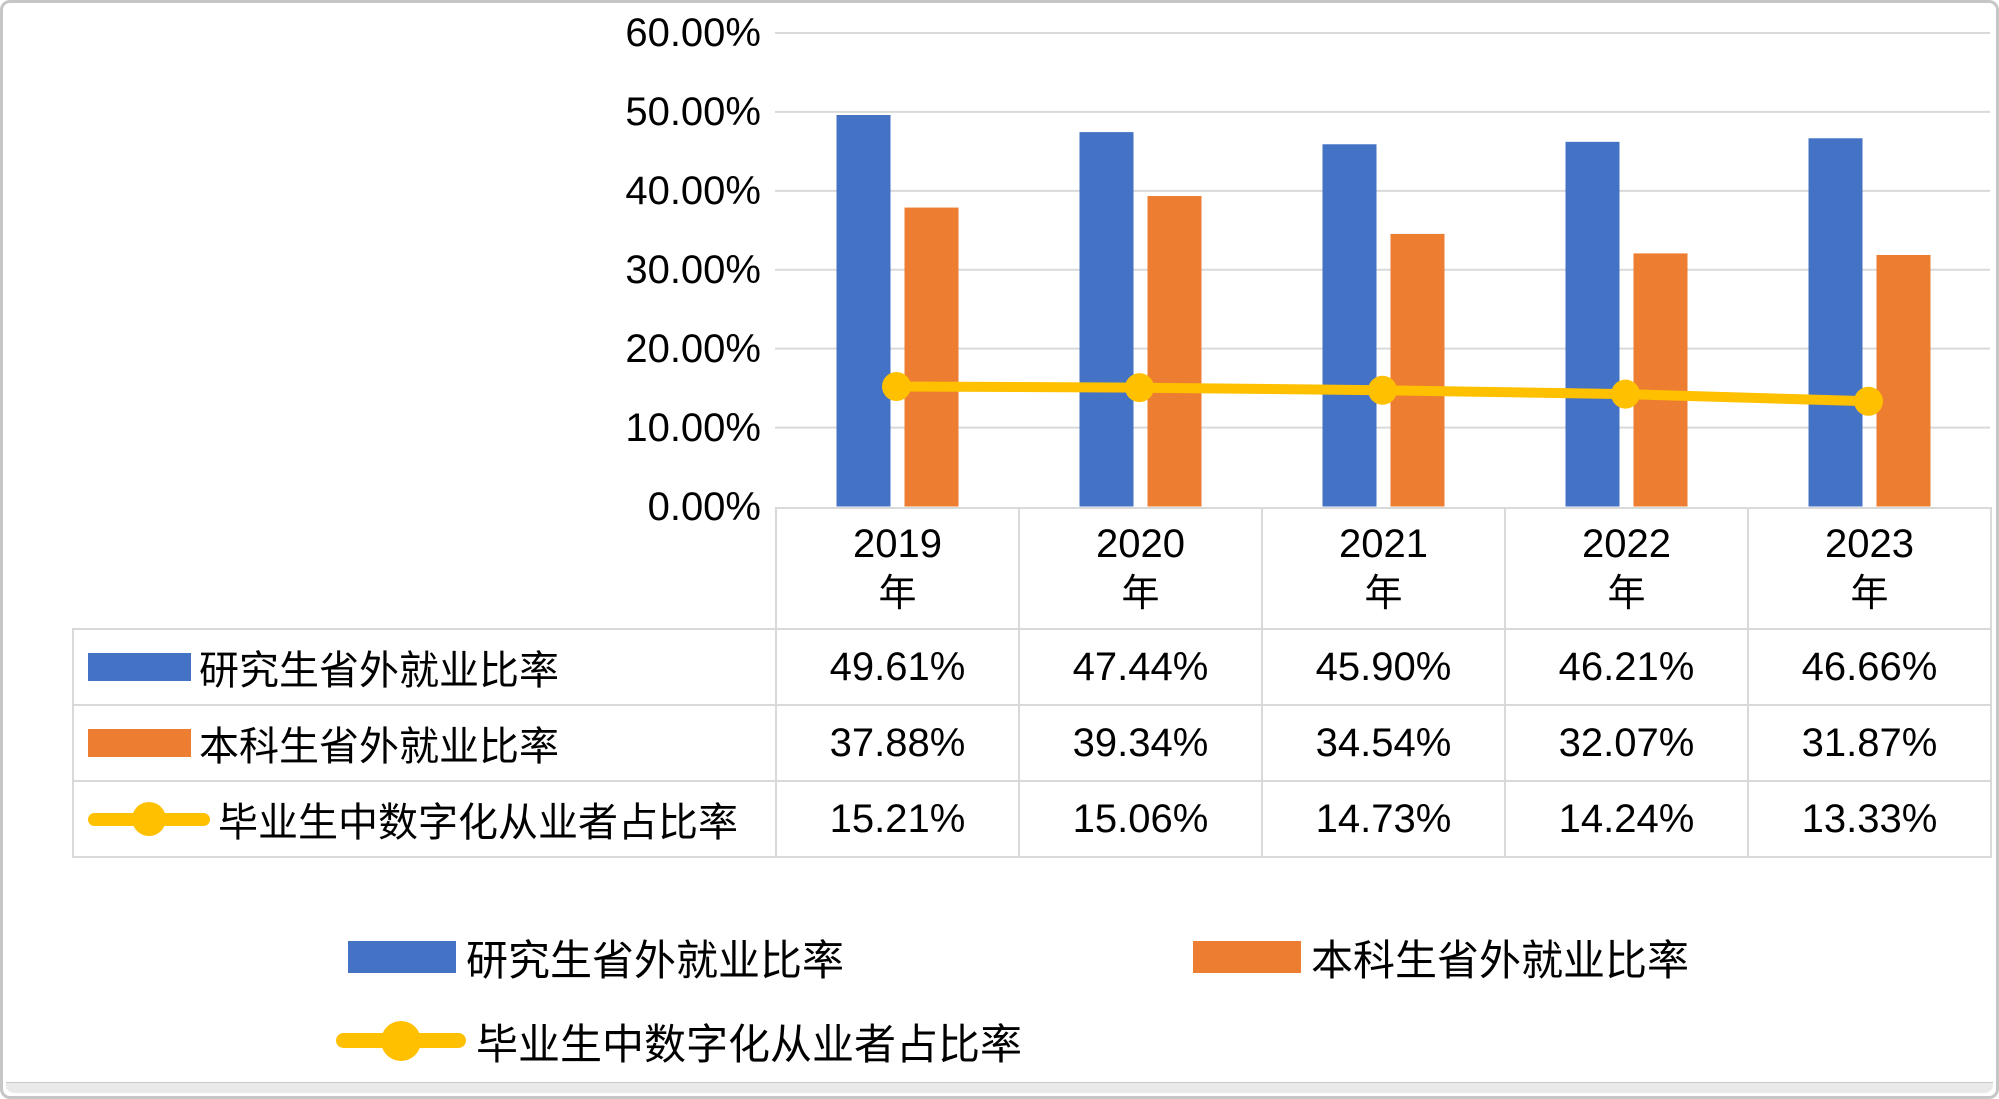 The width and height of the screenshot is (1999, 1099). I want to click on line-marker-2019, so click(896, 386).